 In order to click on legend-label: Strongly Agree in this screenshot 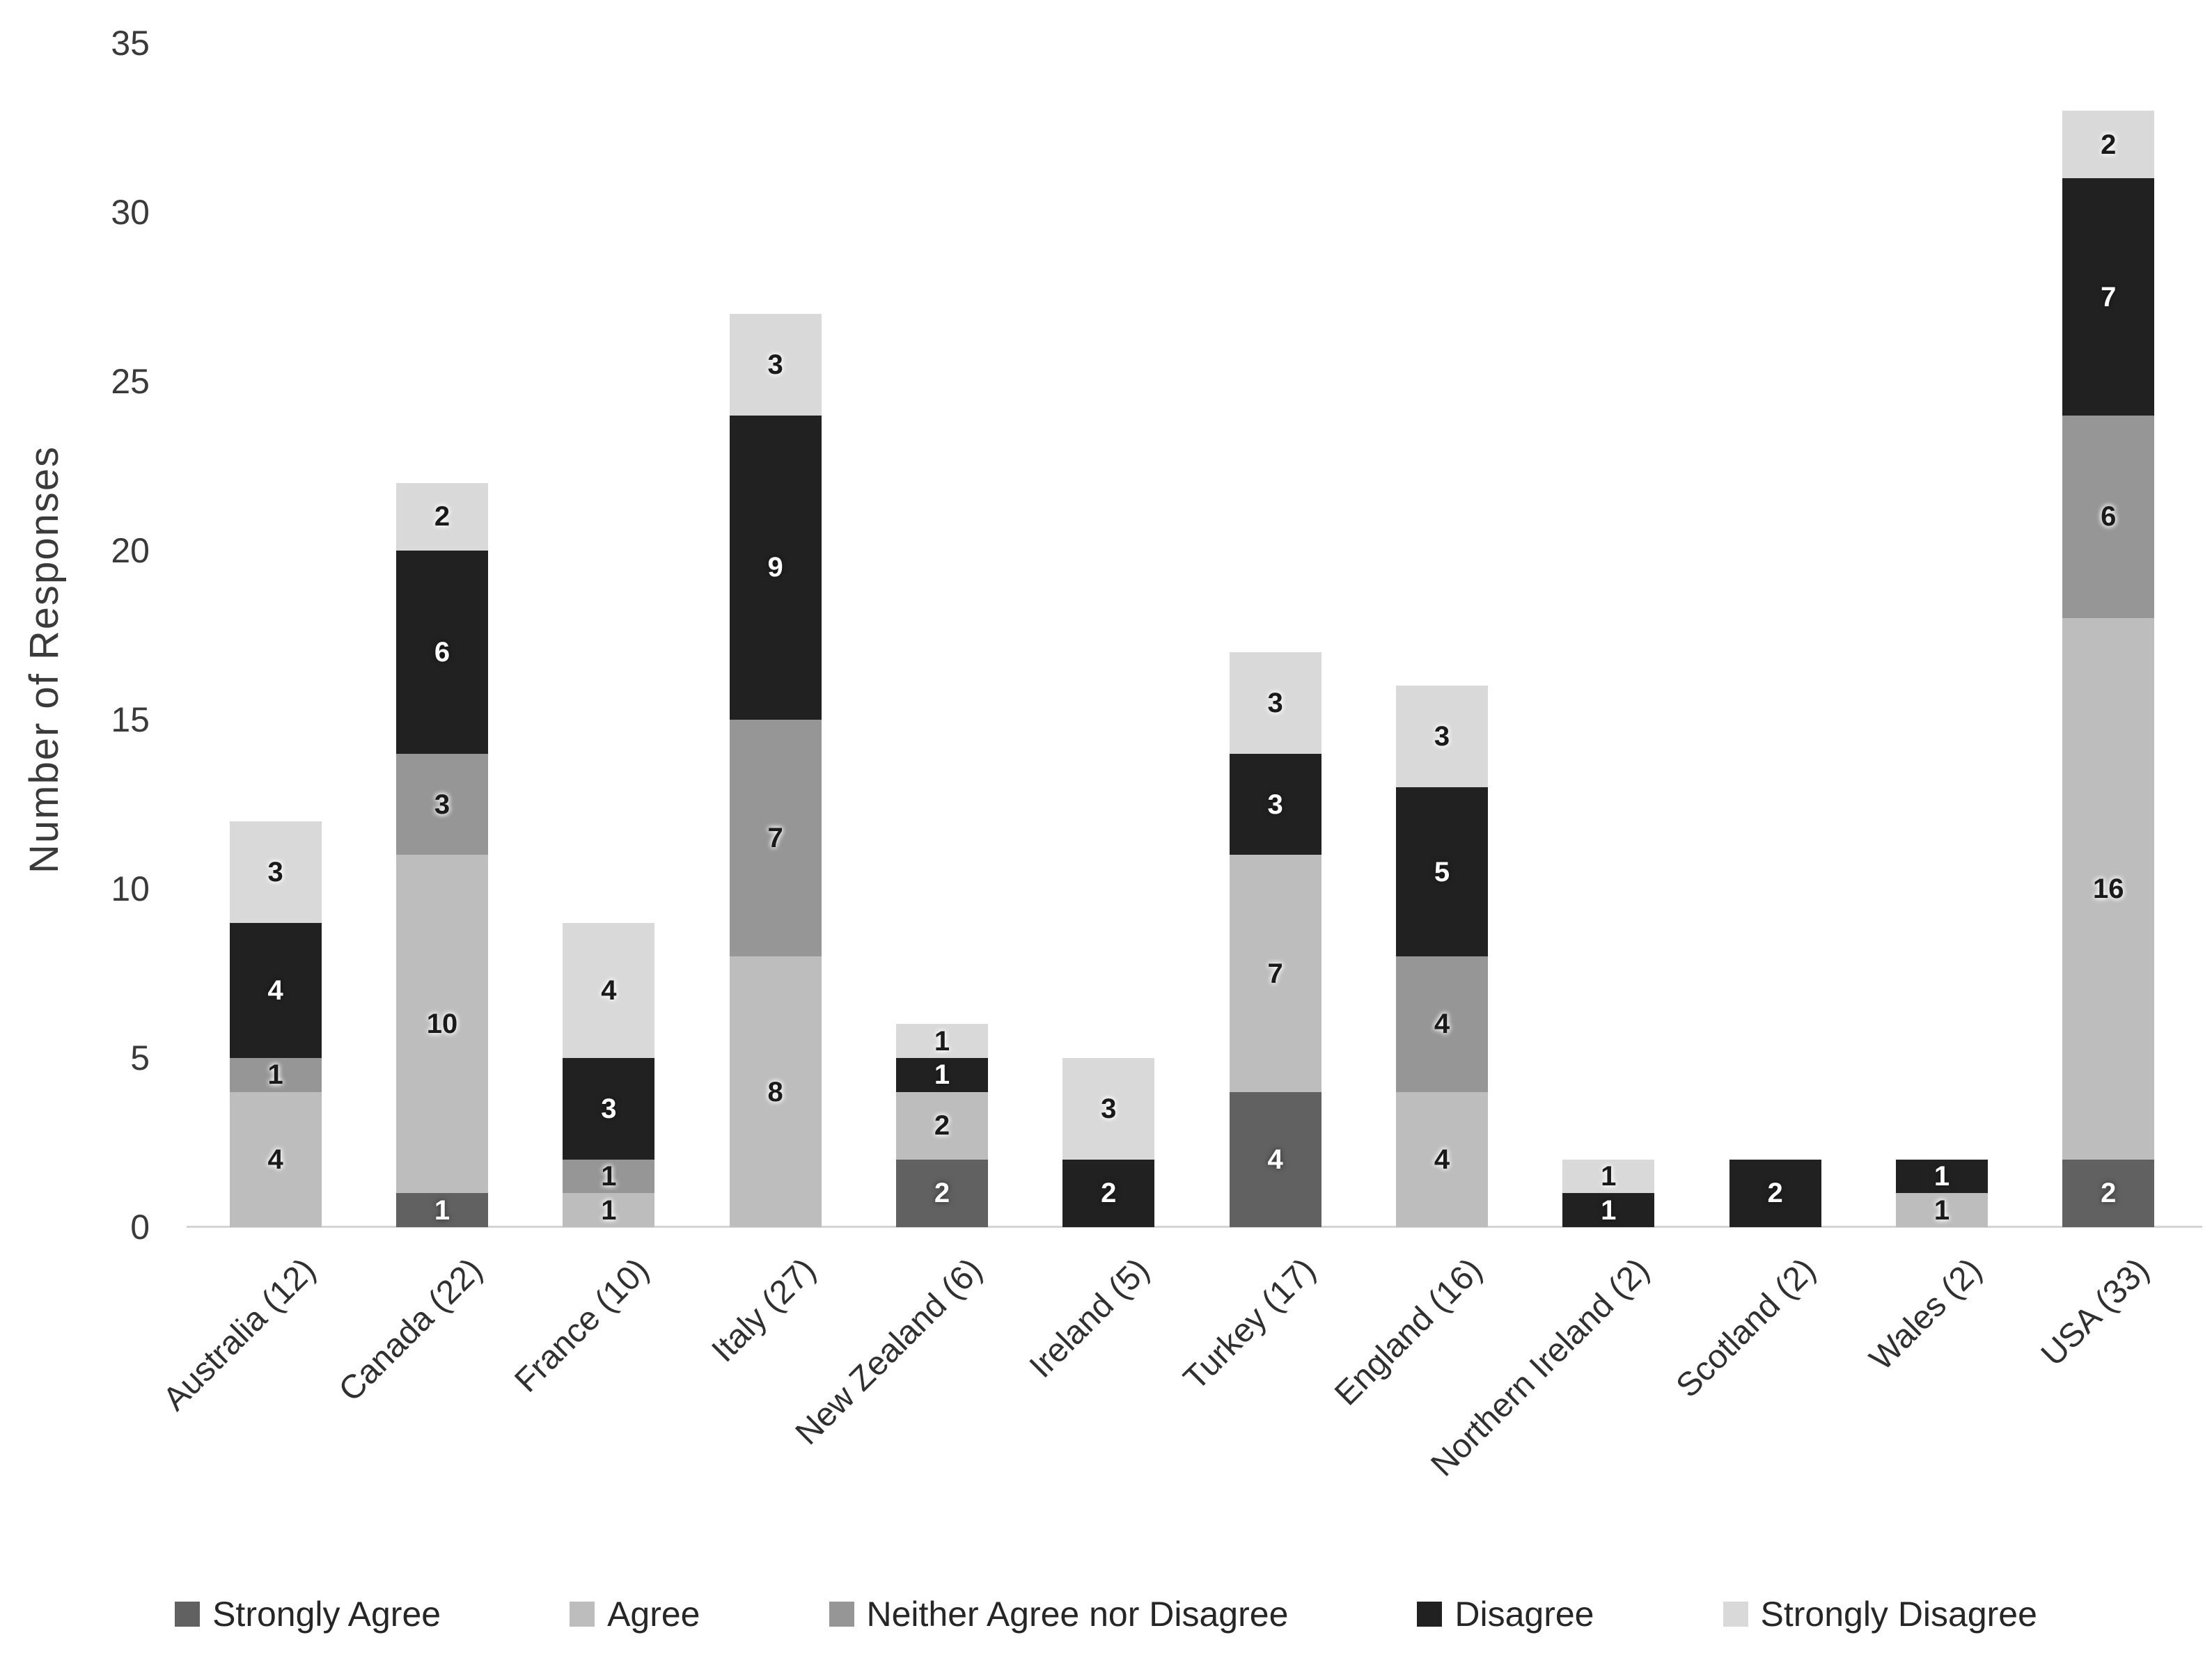, I will do `click(326, 1615)`.